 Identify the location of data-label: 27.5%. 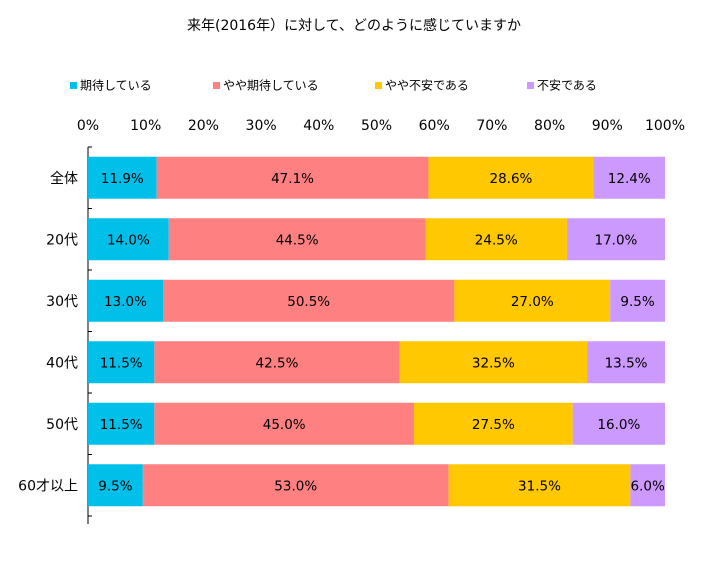
(493, 425).